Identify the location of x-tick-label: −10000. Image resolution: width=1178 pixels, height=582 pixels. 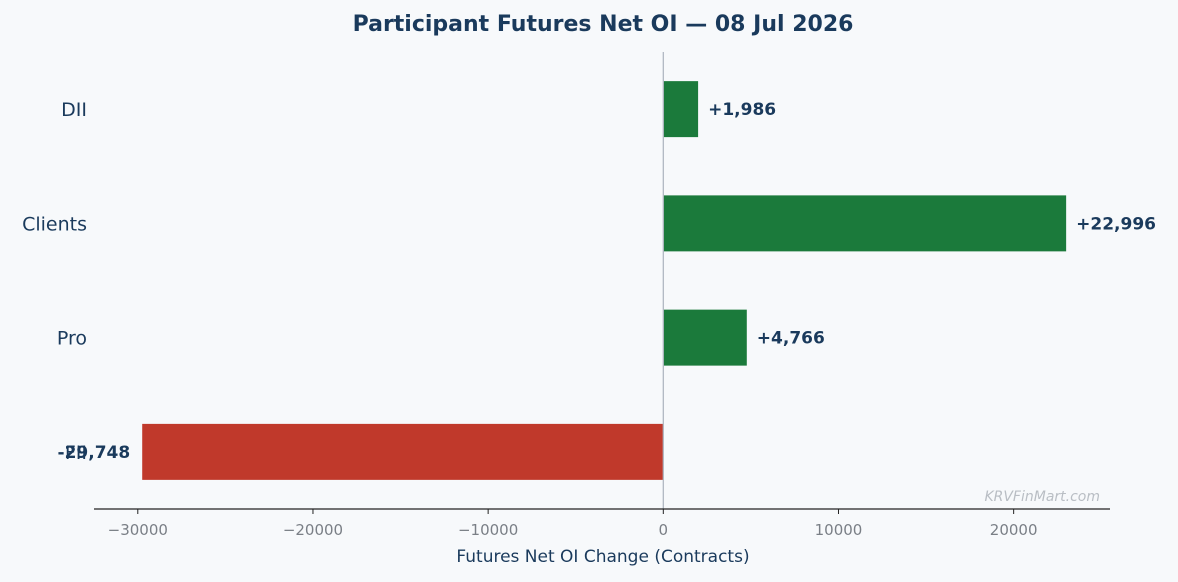
(488, 530).